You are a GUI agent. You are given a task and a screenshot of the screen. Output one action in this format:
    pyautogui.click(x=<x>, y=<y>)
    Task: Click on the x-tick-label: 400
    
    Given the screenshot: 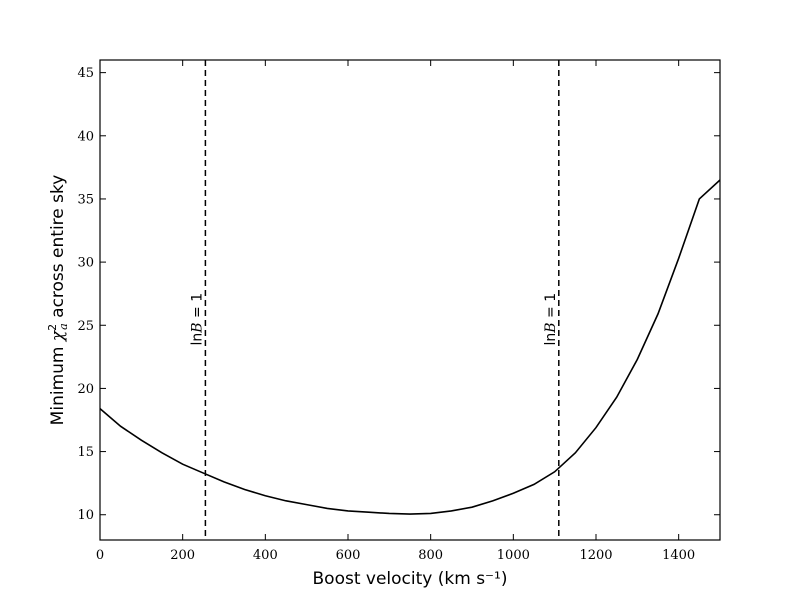 What is the action you would take?
    pyautogui.click(x=265, y=555)
    